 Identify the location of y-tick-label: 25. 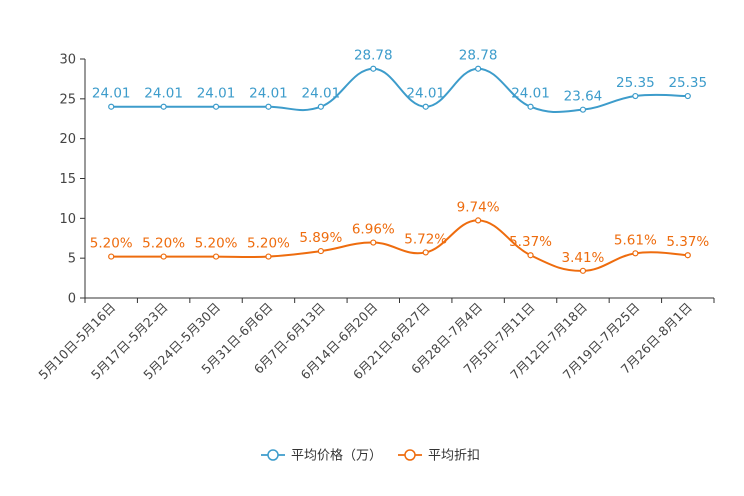
(67, 99).